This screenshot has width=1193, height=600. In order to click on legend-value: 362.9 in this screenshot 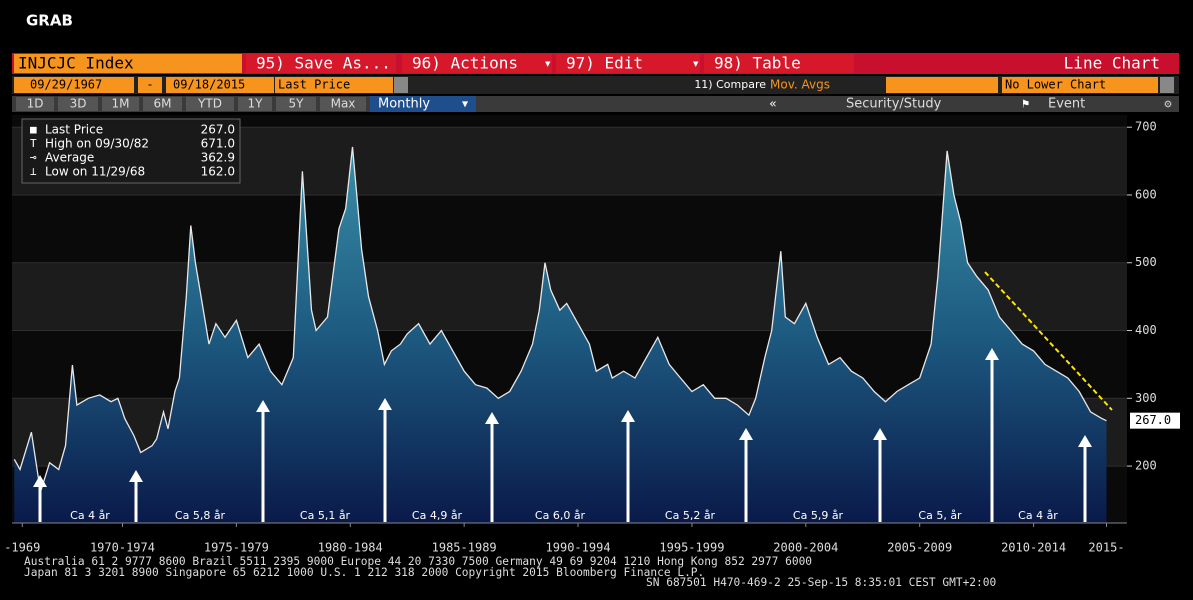, I will do `click(218, 158)`.